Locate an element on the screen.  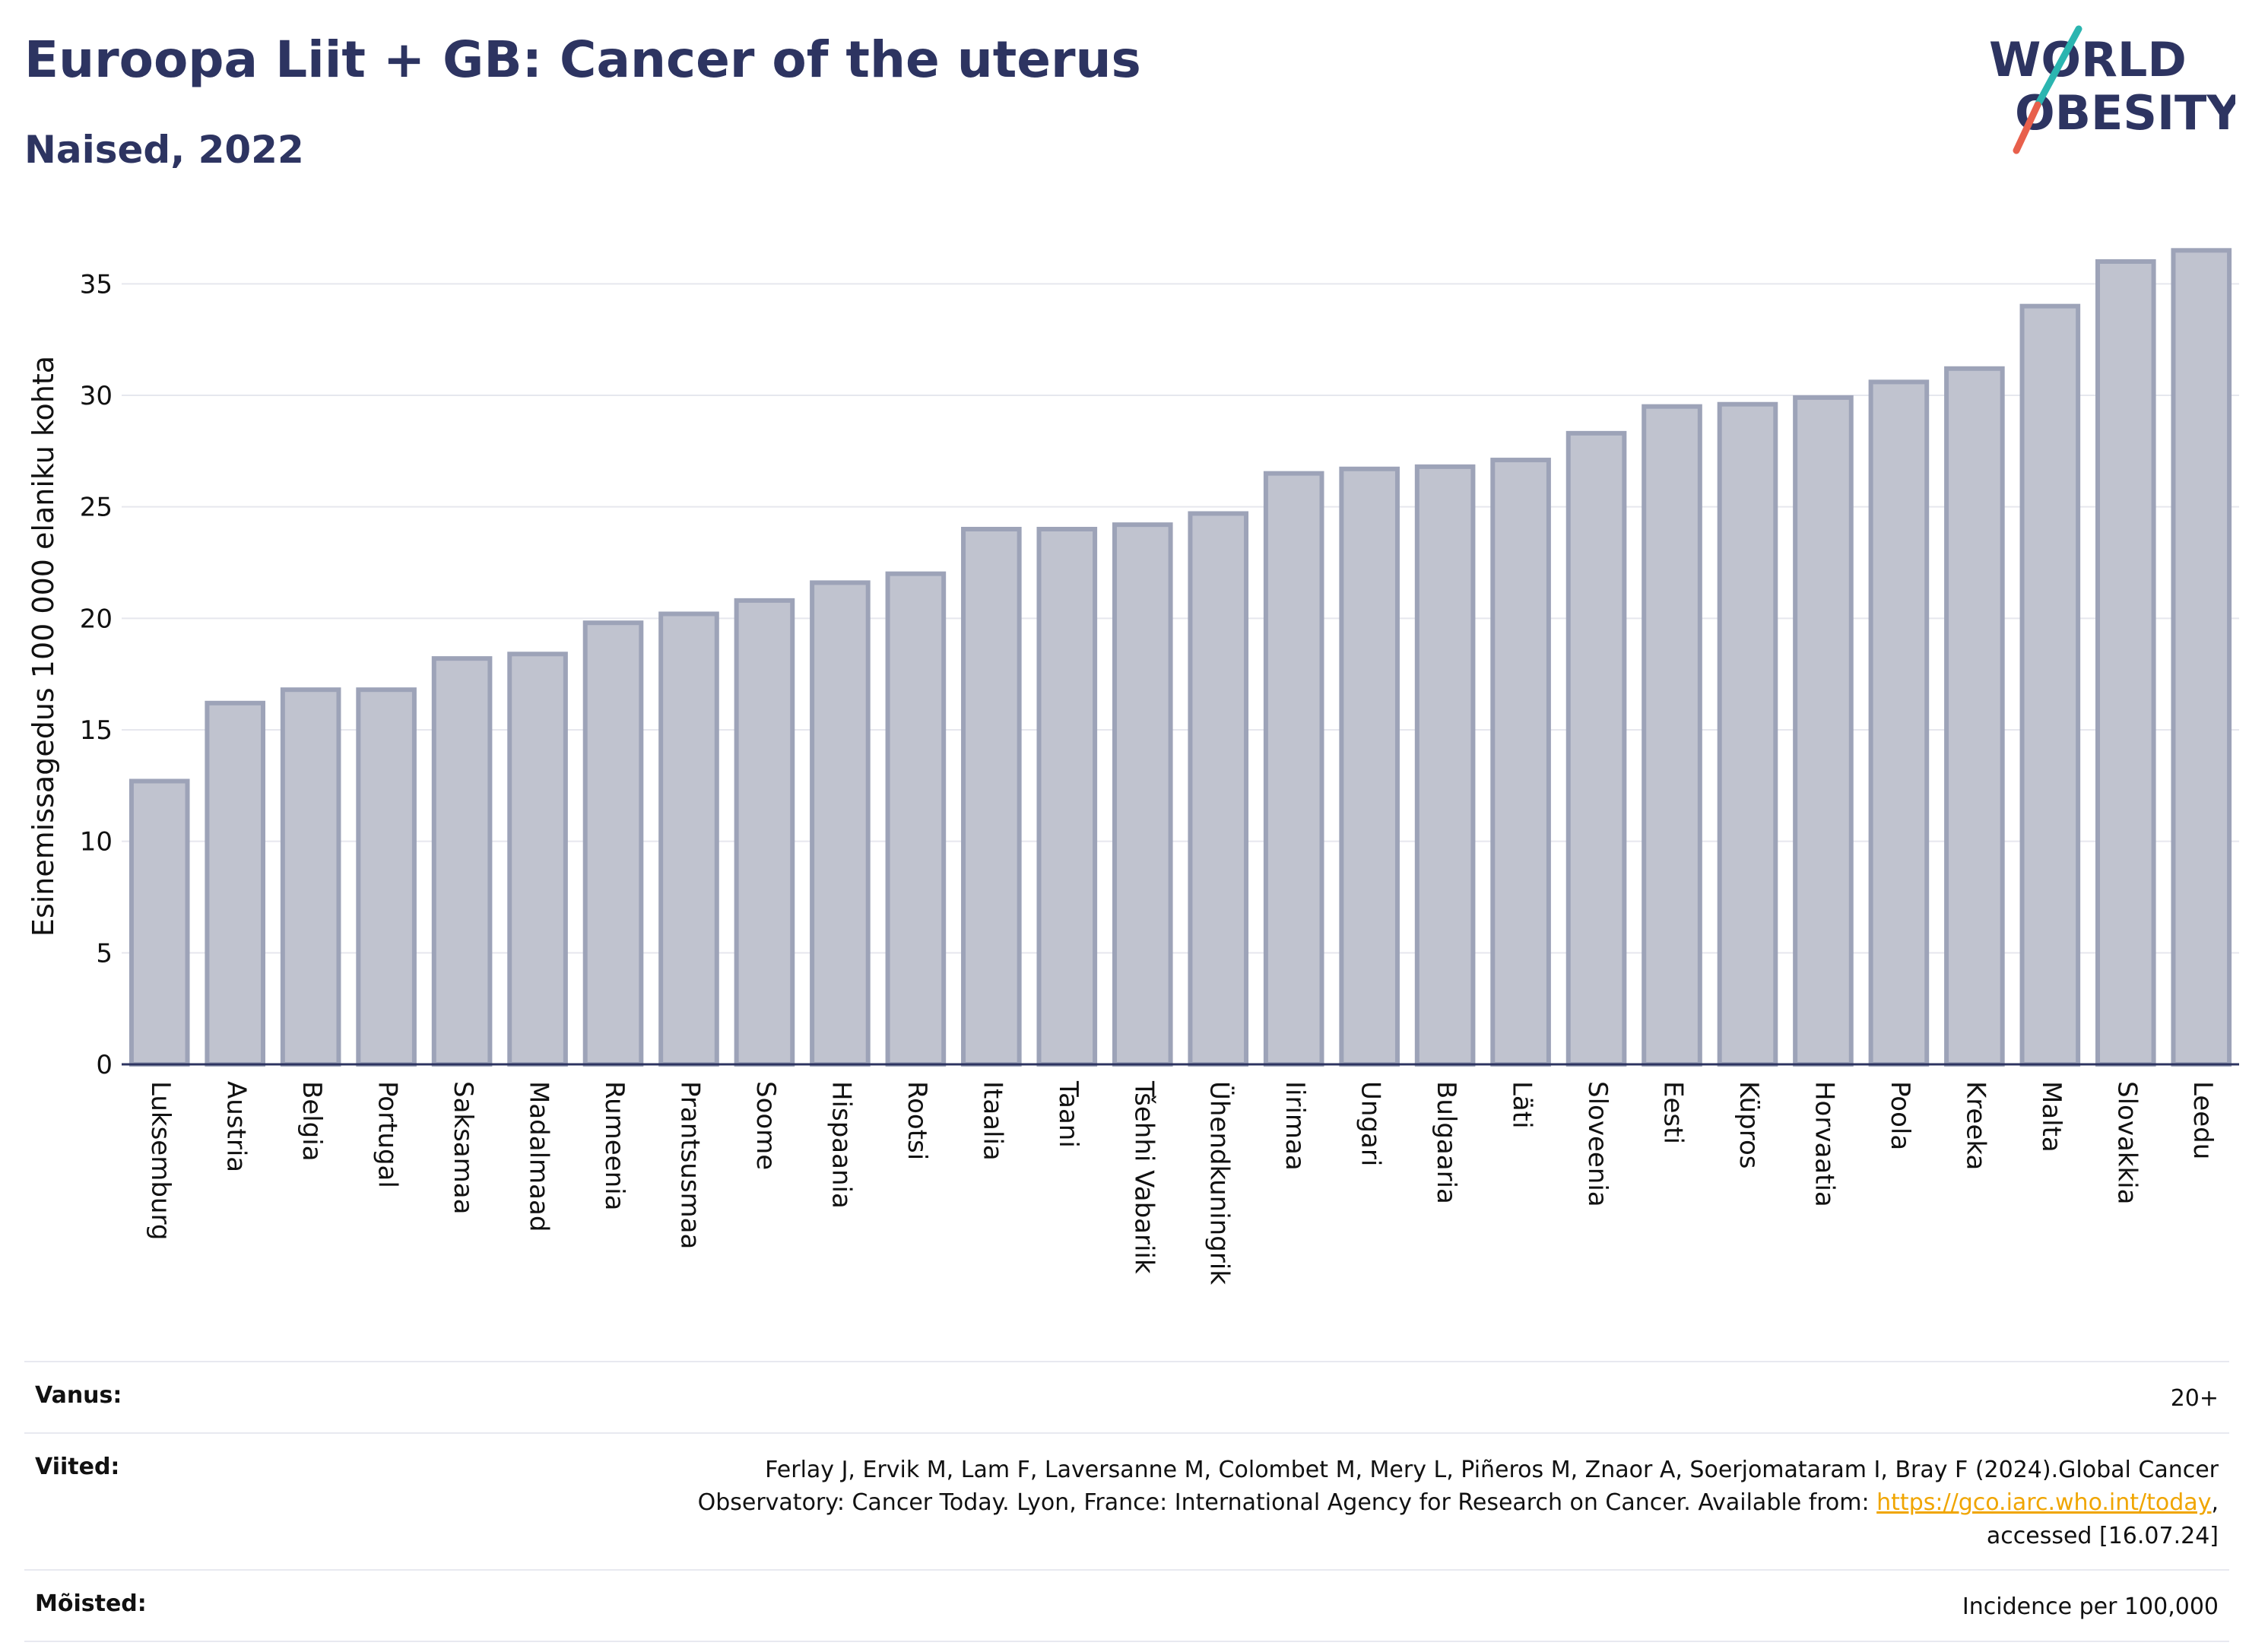
x-tick-label-26: Slovakkia is located at coordinates (2126, 1142).